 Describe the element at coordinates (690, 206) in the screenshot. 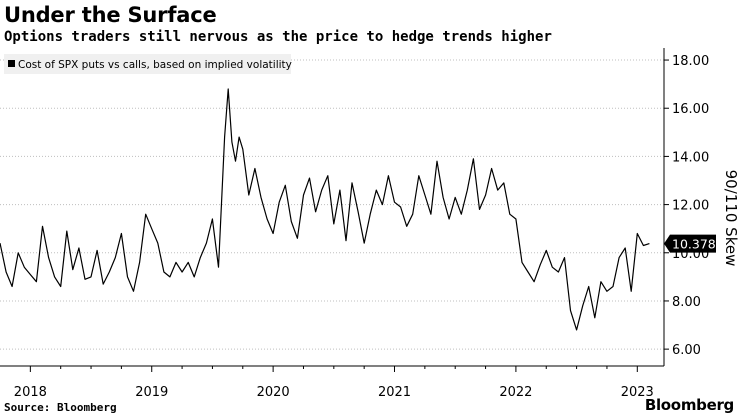

I see `y-tick-label: 12.00` at that location.